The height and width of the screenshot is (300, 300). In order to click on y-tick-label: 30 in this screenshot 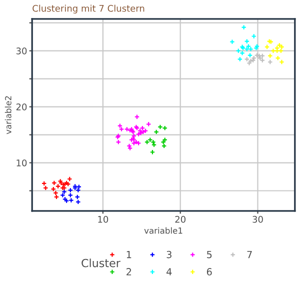, I will do `click(21, 51)`.